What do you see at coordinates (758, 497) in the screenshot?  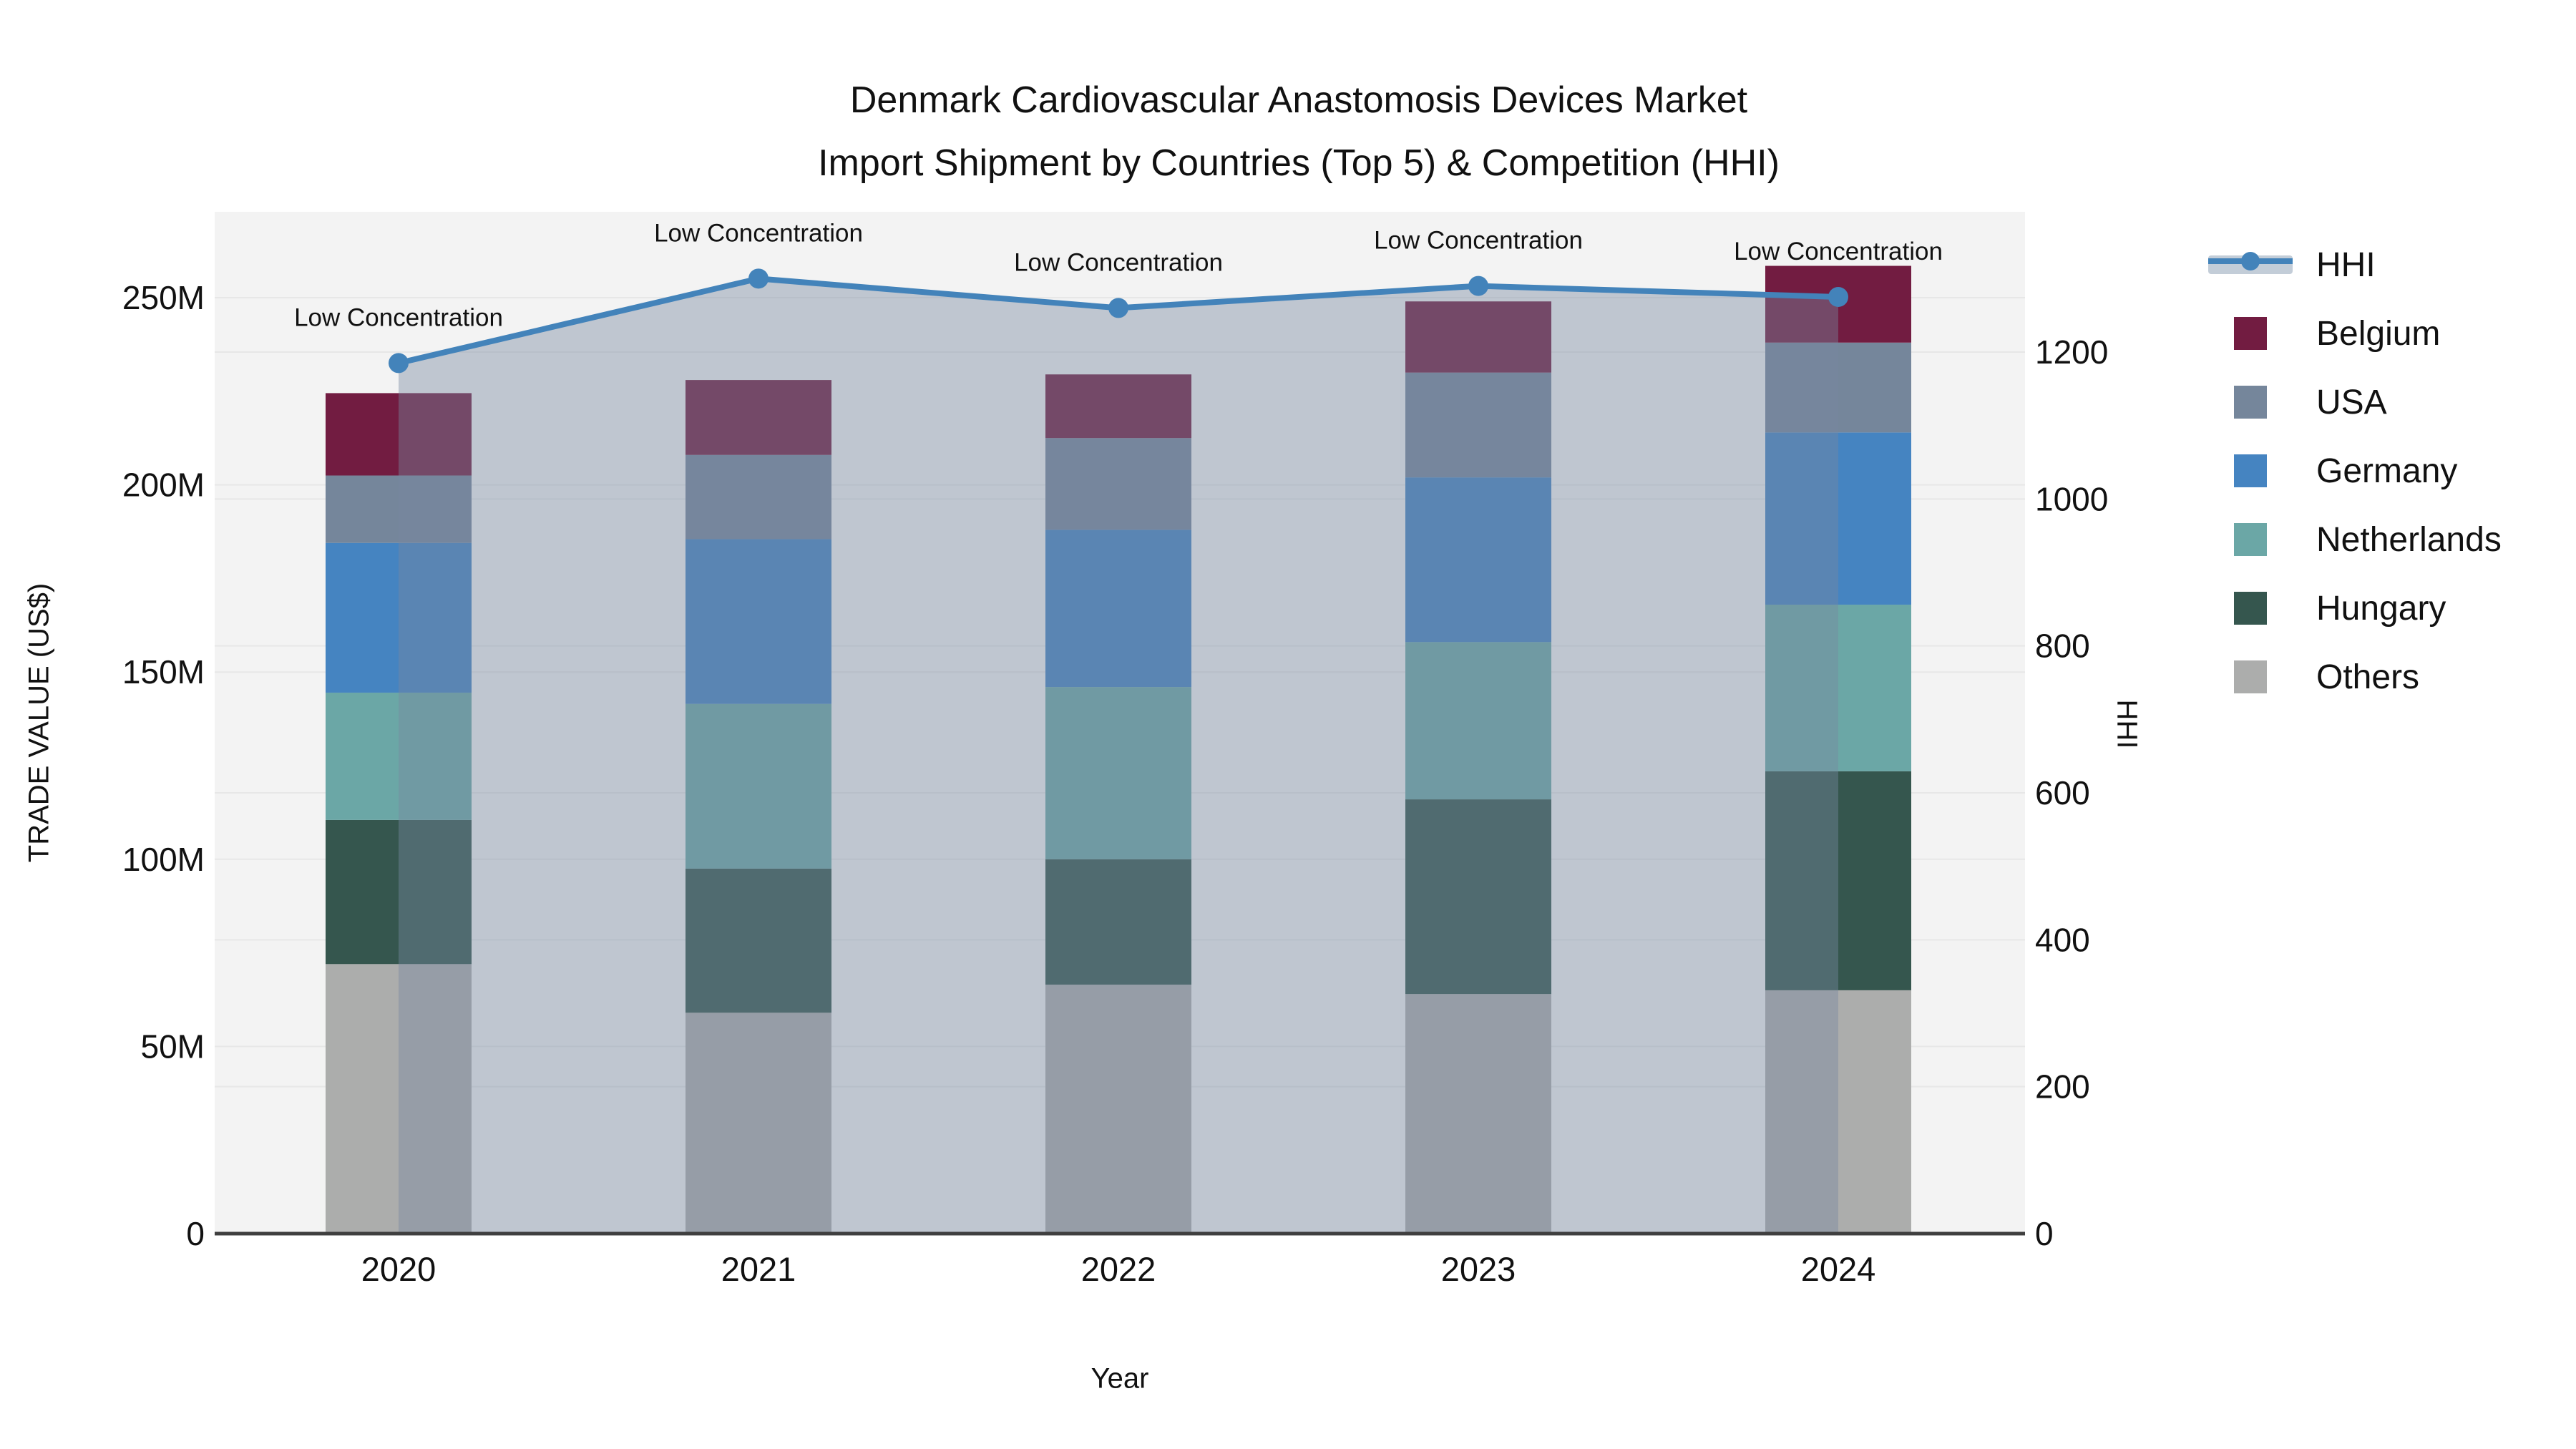 I see `bar-2021-usa` at bounding box center [758, 497].